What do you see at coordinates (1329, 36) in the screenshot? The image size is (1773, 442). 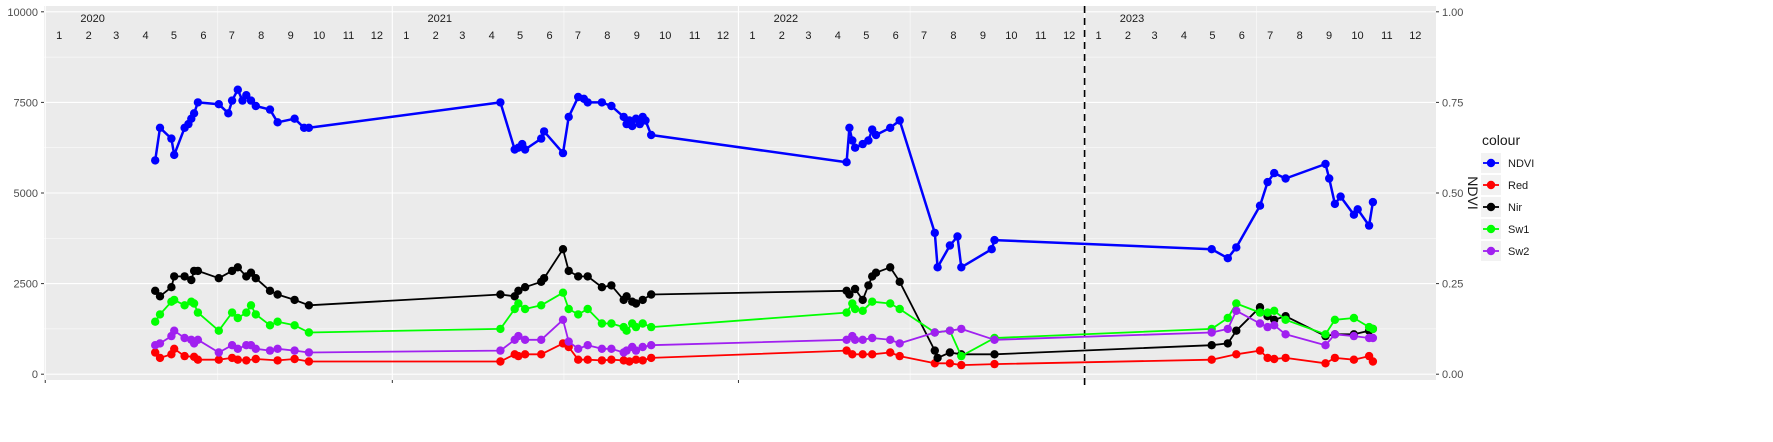 I see `month-label: 9` at bounding box center [1329, 36].